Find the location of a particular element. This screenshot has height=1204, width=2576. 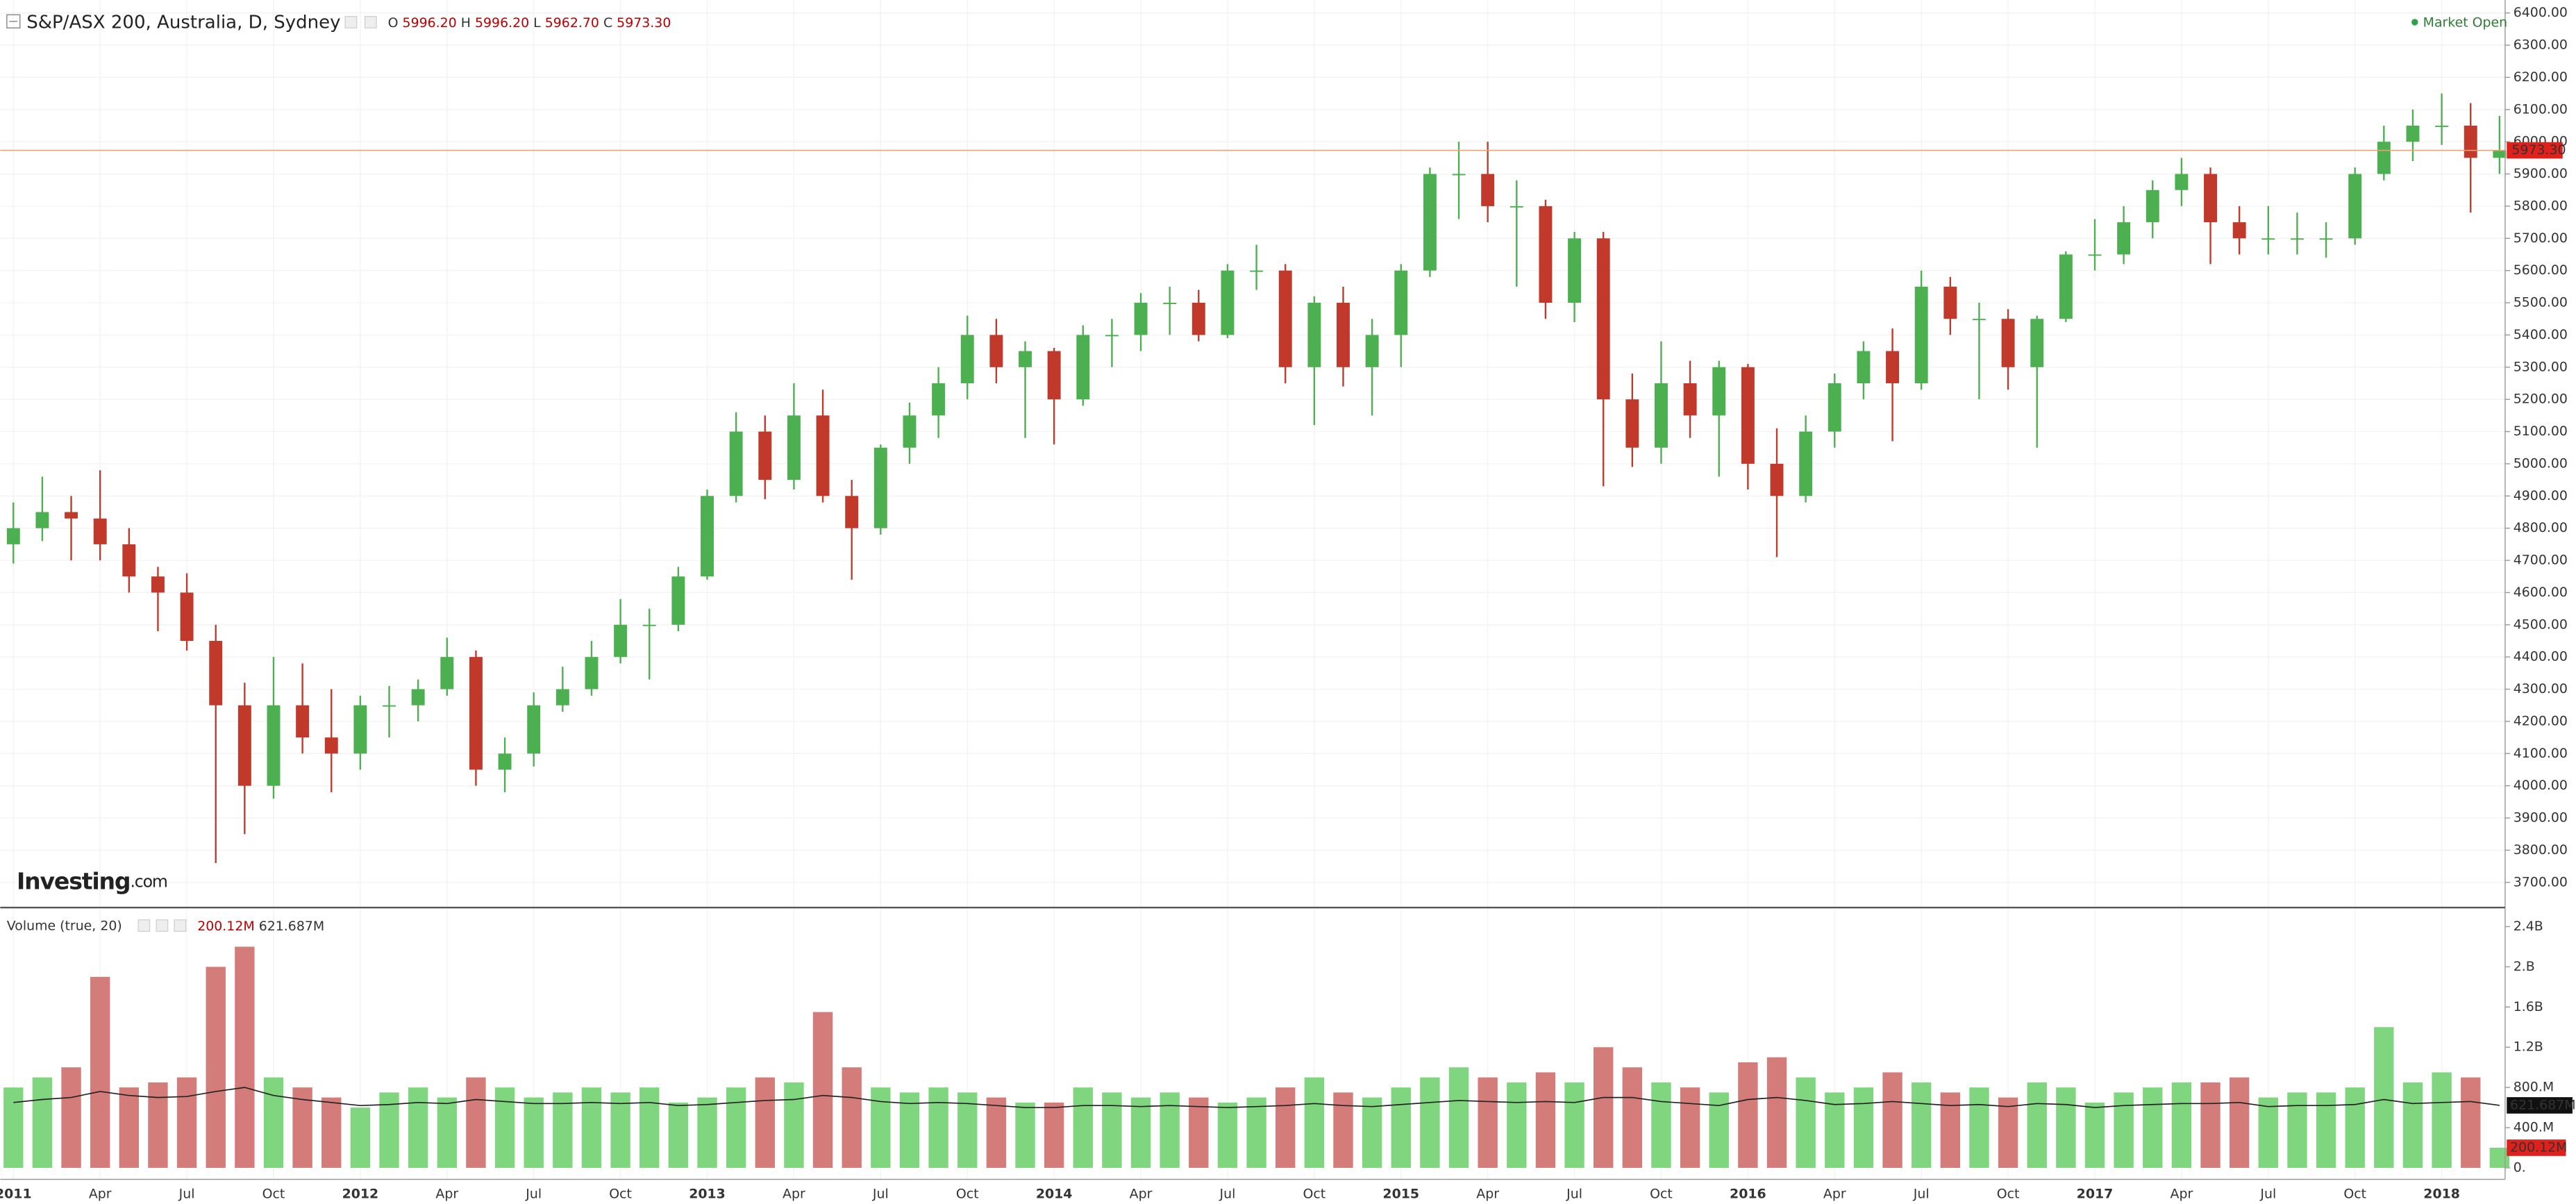

x-tick-label: 2012 is located at coordinates (360, 1194).